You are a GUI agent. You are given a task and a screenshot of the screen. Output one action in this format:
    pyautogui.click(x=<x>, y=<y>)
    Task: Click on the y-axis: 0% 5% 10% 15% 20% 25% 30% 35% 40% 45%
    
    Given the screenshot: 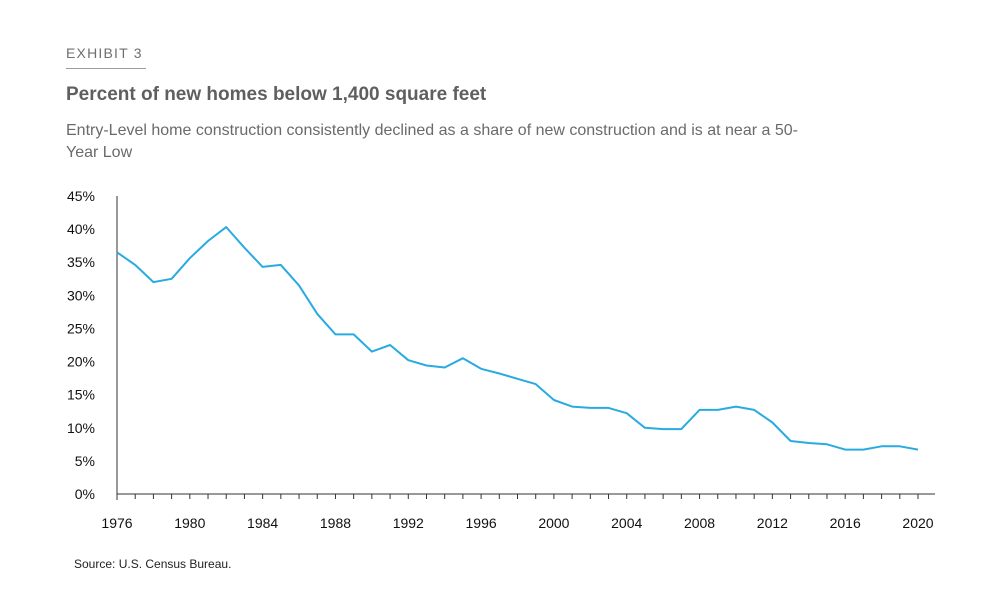 What is the action you would take?
    pyautogui.click(x=92, y=345)
    